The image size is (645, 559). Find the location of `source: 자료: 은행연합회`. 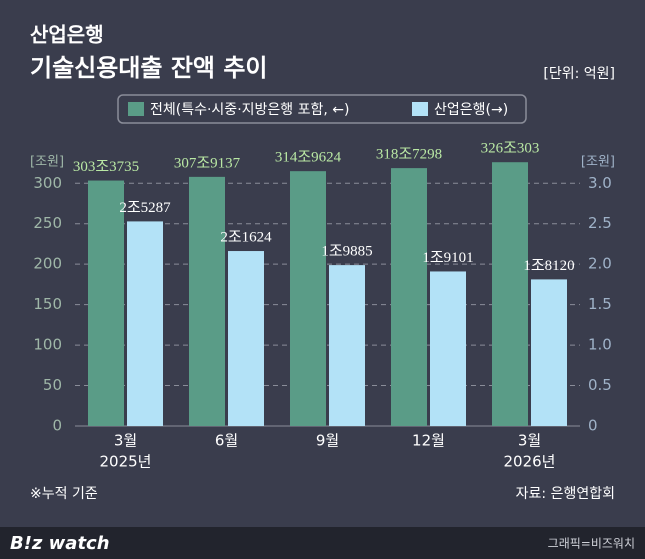

source: 자료: 은행연합회 is located at coordinates (565, 494).